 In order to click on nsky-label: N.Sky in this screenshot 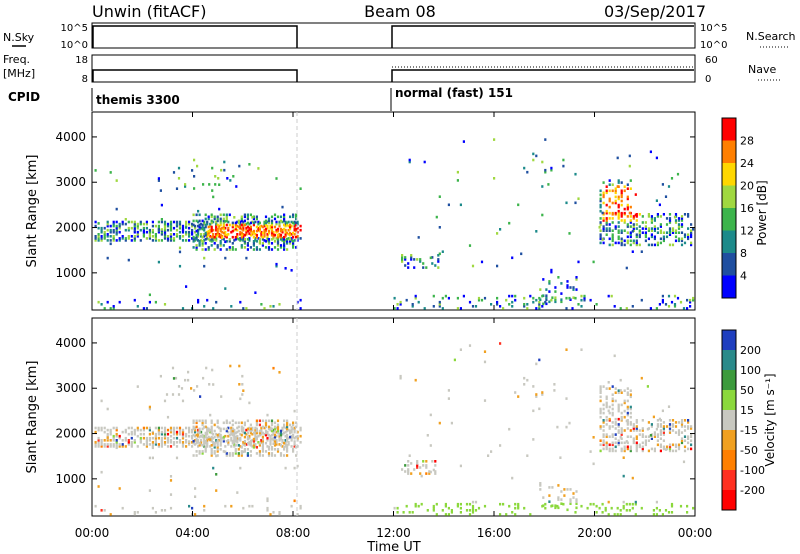, I will do `click(19, 37)`.